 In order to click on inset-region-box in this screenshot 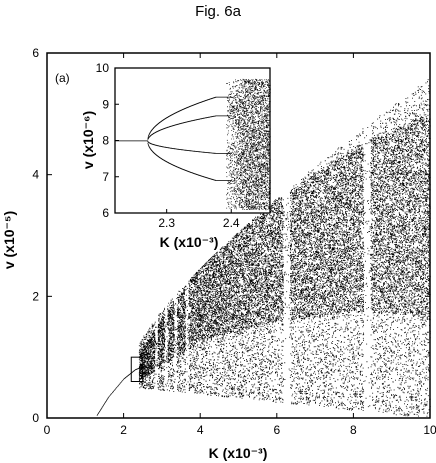, I will do `click(137, 369)`.